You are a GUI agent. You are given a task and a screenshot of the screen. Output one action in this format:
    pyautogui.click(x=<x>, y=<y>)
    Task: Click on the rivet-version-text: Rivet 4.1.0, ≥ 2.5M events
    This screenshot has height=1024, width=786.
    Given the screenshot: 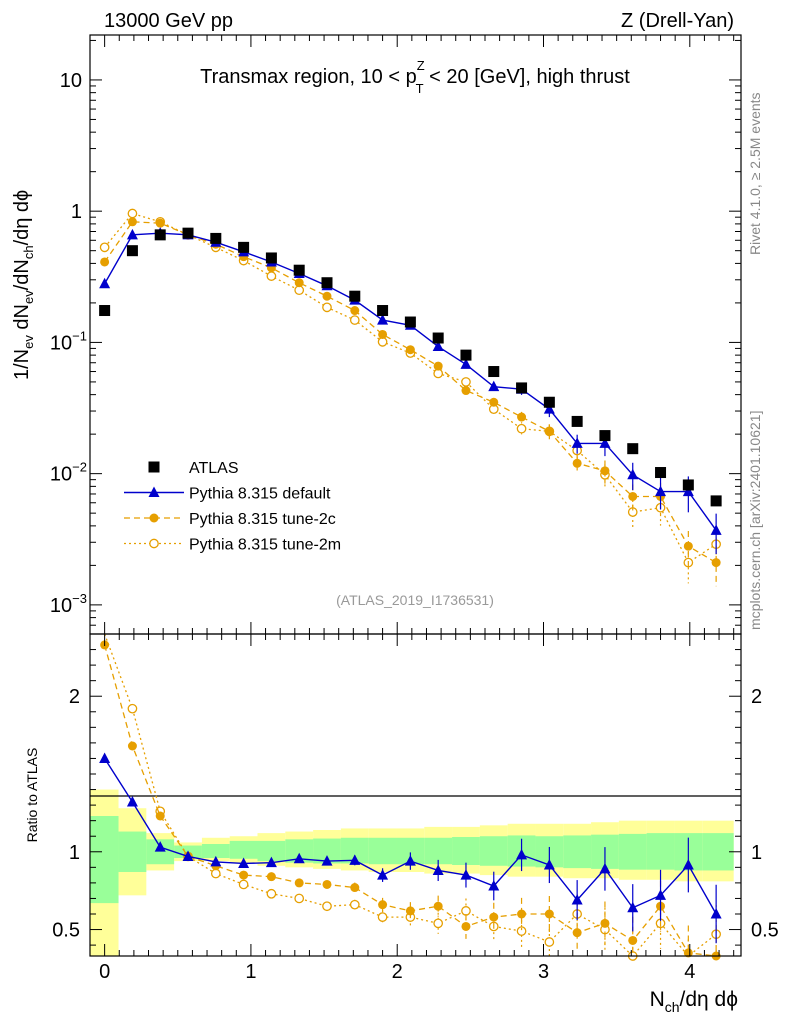 What is the action you would take?
    pyautogui.click(x=755, y=173)
    